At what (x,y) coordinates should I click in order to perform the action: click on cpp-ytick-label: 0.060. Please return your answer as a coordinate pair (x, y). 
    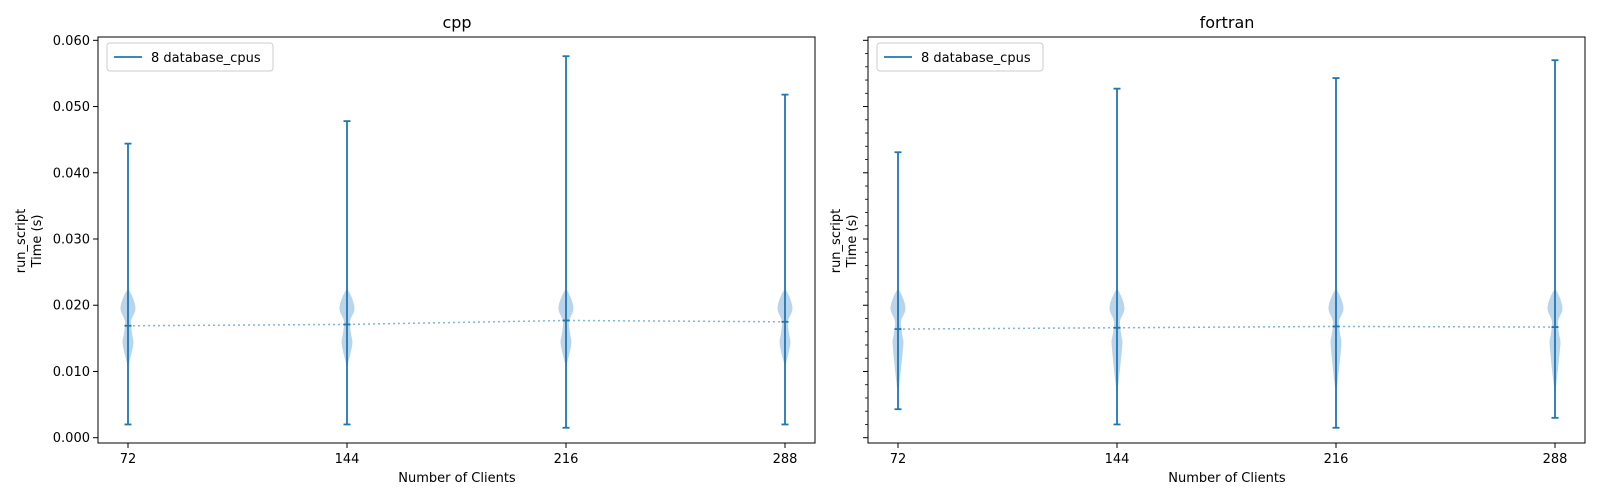
    Looking at the image, I should click on (71, 41).